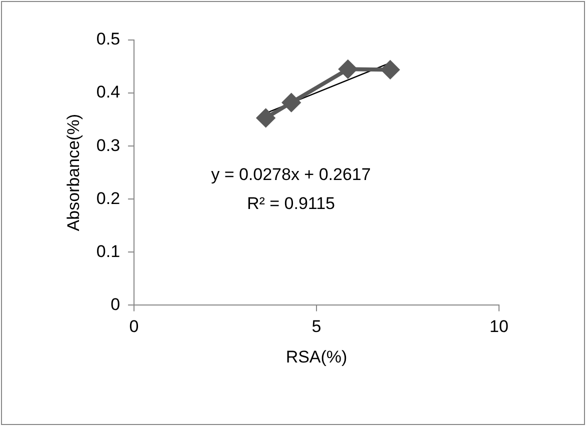  What do you see at coordinates (108, 92) in the screenshot?
I see `y-tick-label: 0.4` at bounding box center [108, 92].